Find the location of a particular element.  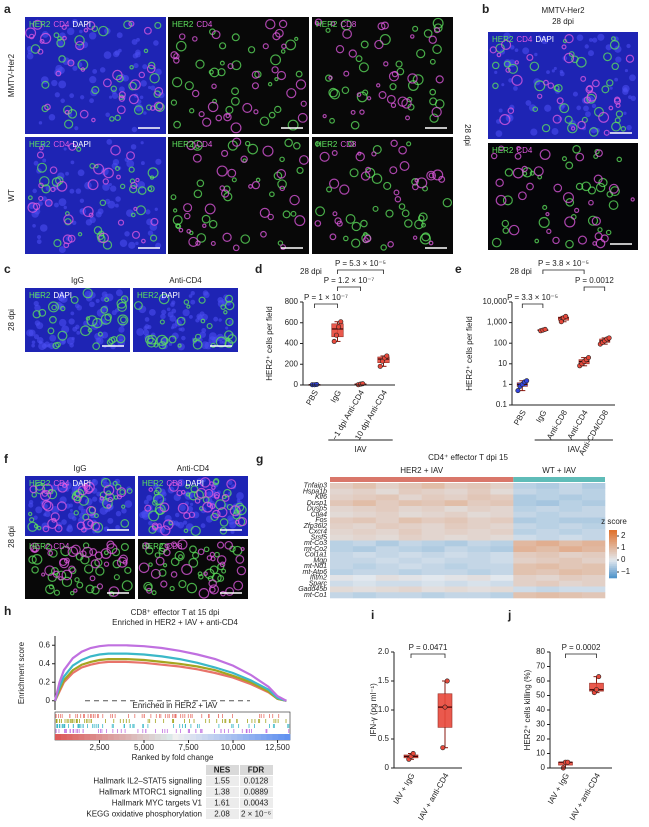

gene-label: Dusp1 is located at coordinates (317, 503).